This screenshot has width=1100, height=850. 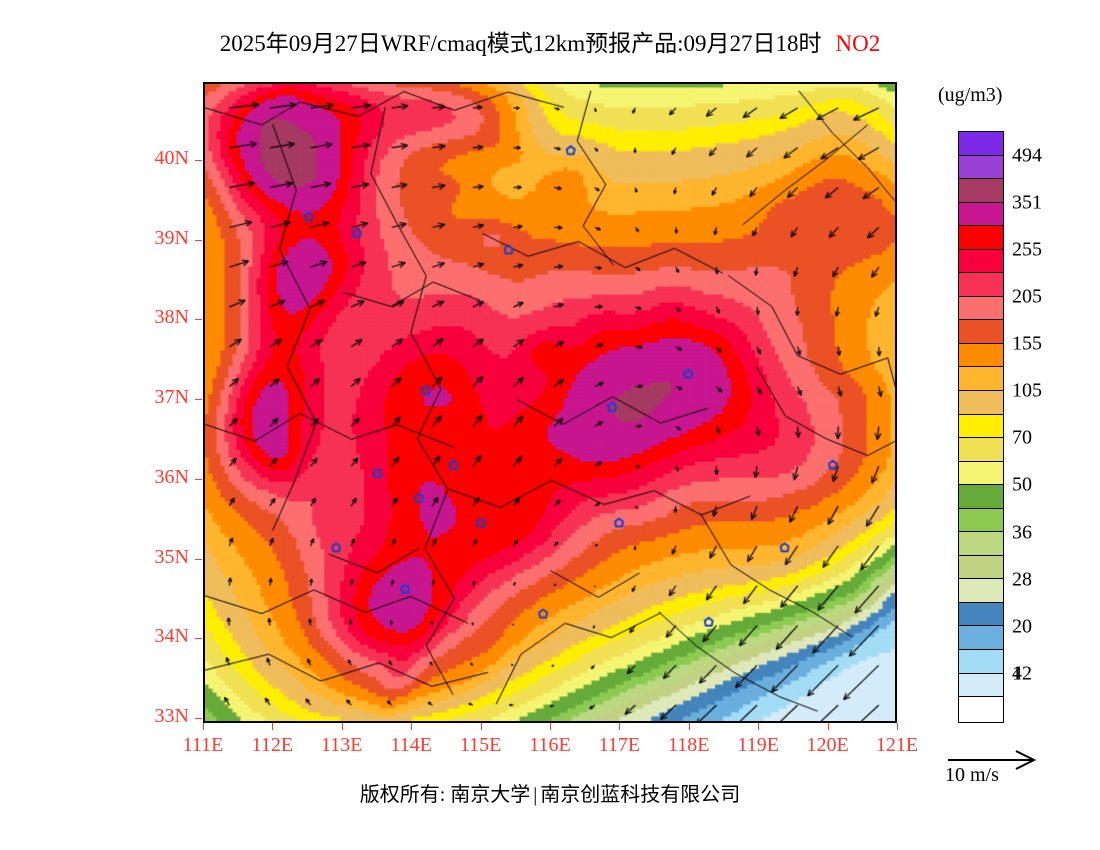 I want to click on x-tick-116E, so click(x=550, y=726).